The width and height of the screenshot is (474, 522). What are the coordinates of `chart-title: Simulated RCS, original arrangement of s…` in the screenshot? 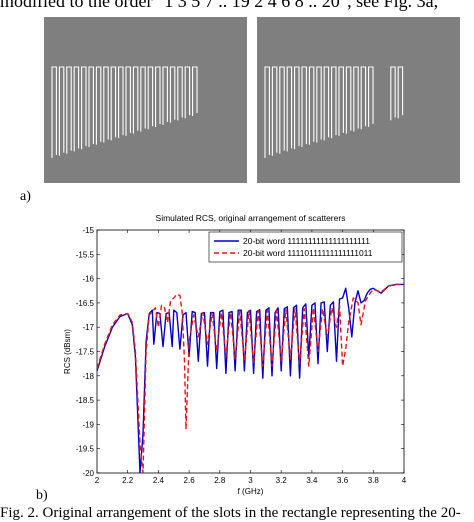 It's located at (251, 218).